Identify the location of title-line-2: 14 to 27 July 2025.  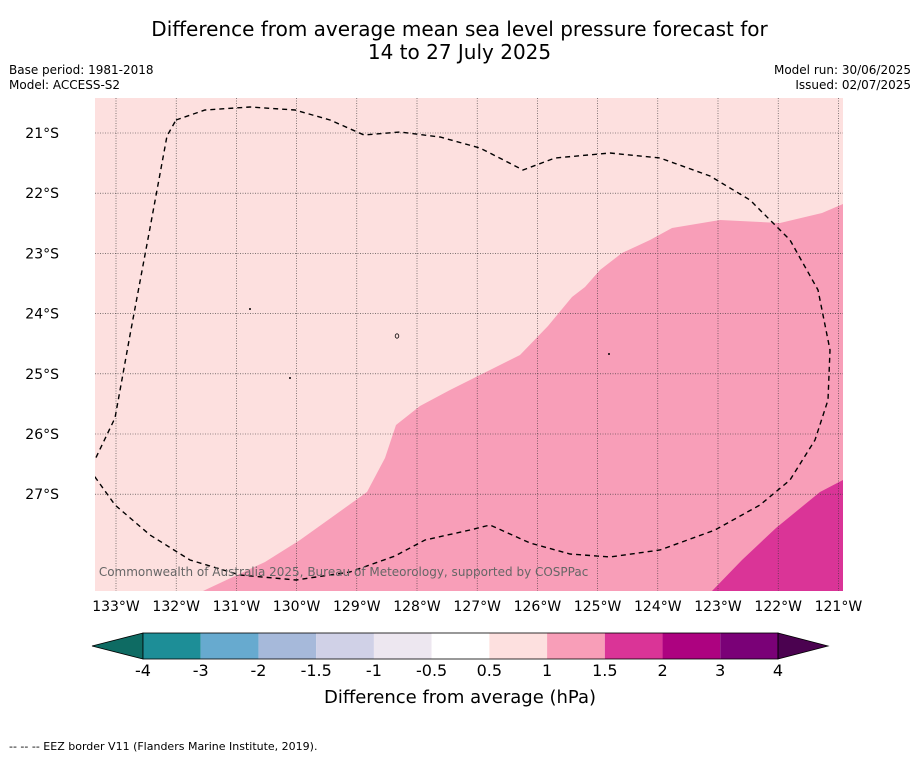
(459, 52).